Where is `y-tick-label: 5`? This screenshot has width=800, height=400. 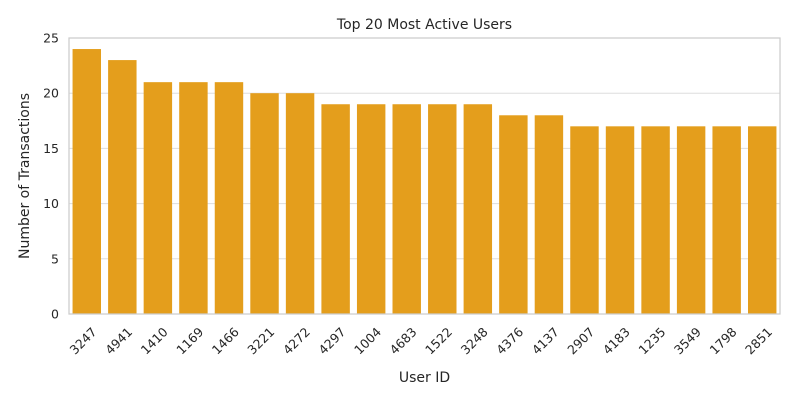
y-tick-label: 5 is located at coordinates (55, 258).